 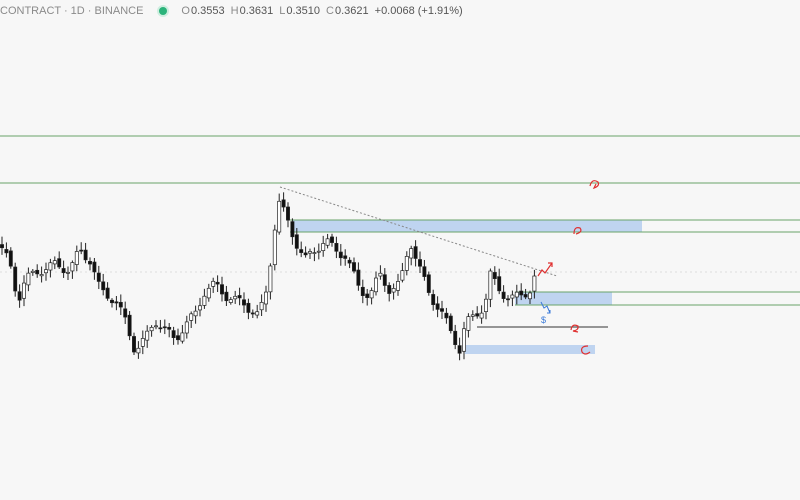 What do you see at coordinates (330, 11) in the screenshot?
I see `ohlc-key: C` at bounding box center [330, 11].